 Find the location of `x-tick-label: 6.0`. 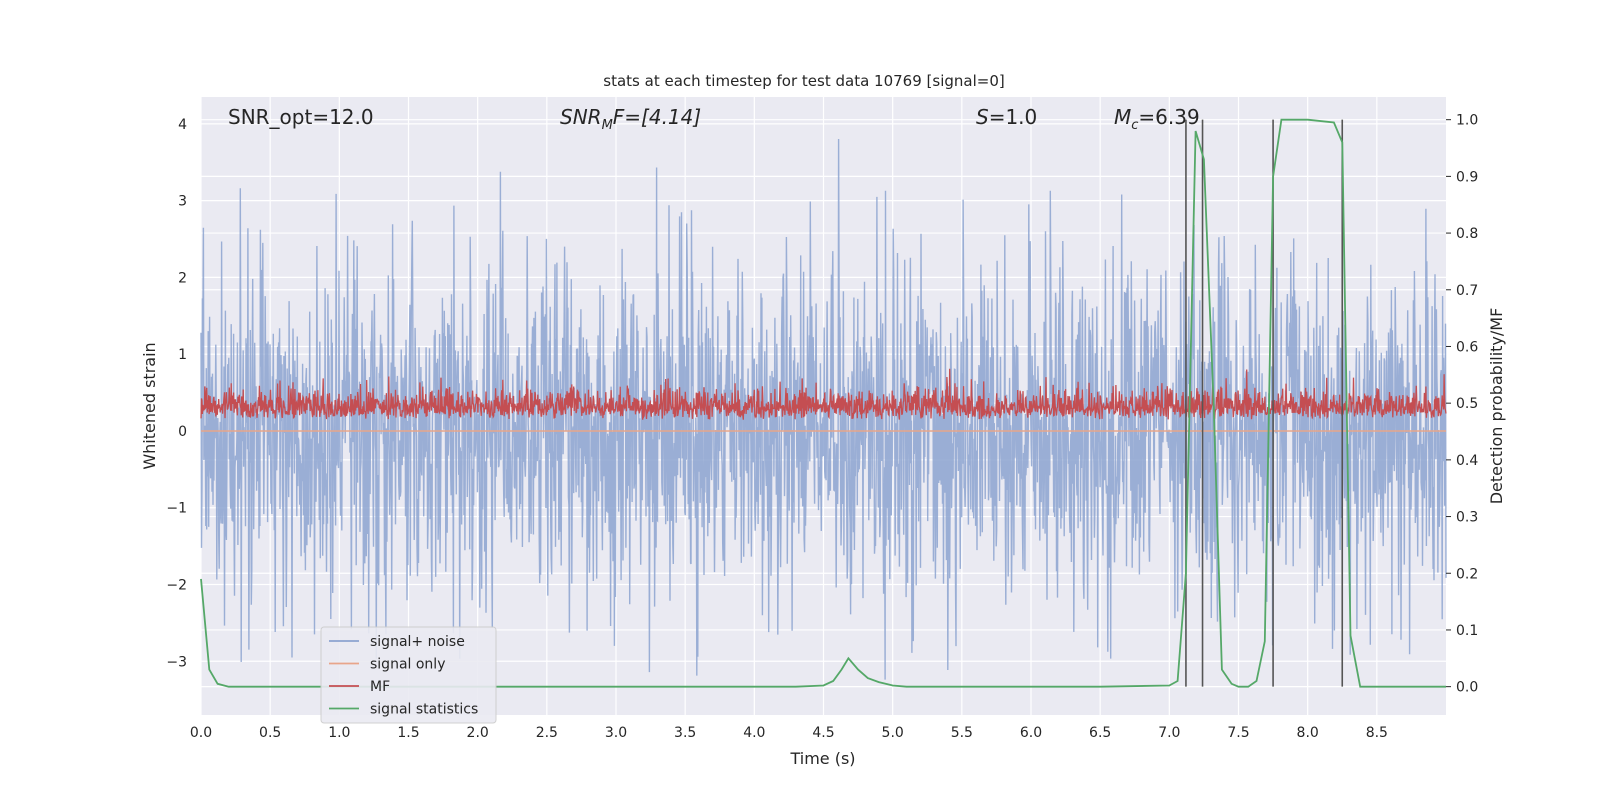

x-tick-label: 6.0 is located at coordinates (1031, 733).